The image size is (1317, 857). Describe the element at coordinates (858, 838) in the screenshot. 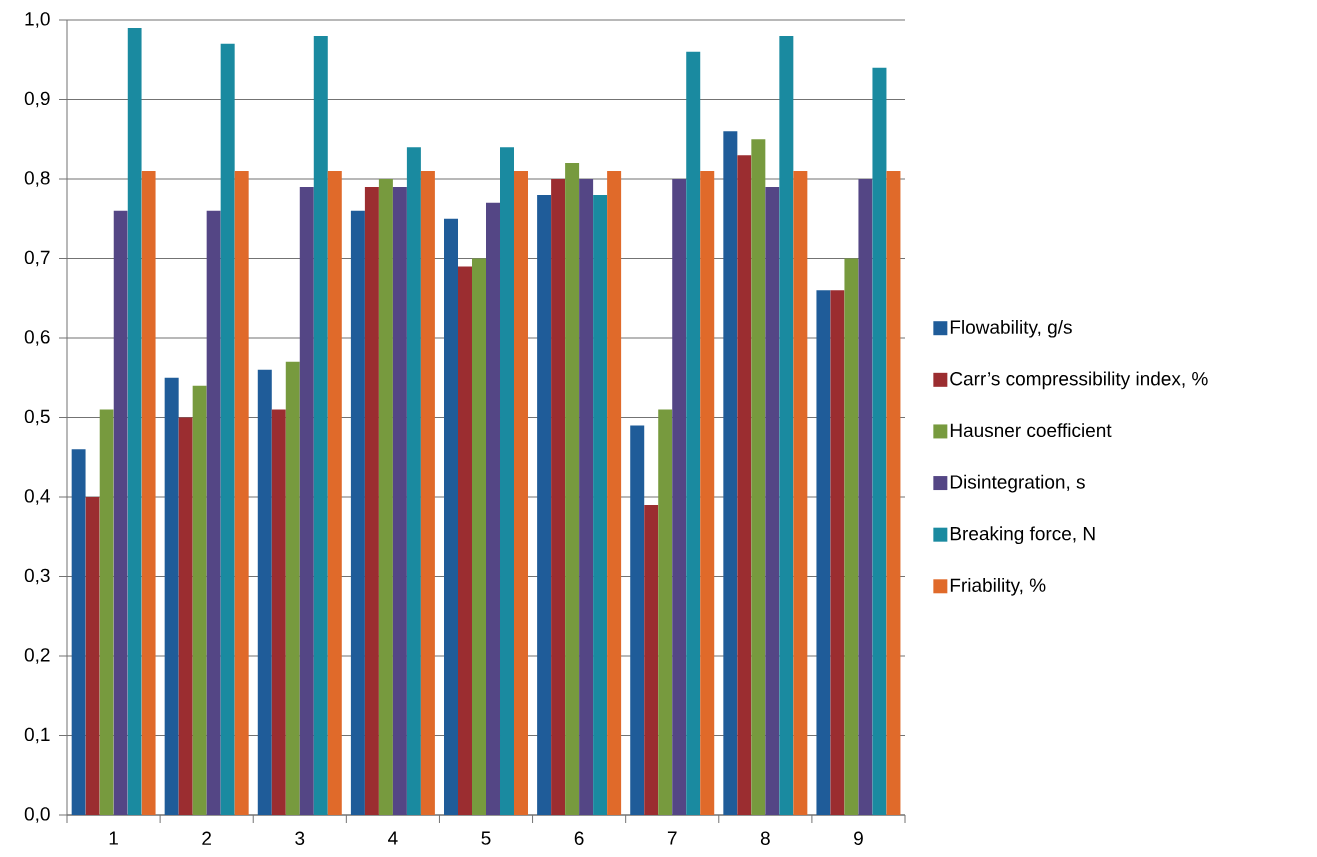

I see `x-tick-label: 9` at that location.